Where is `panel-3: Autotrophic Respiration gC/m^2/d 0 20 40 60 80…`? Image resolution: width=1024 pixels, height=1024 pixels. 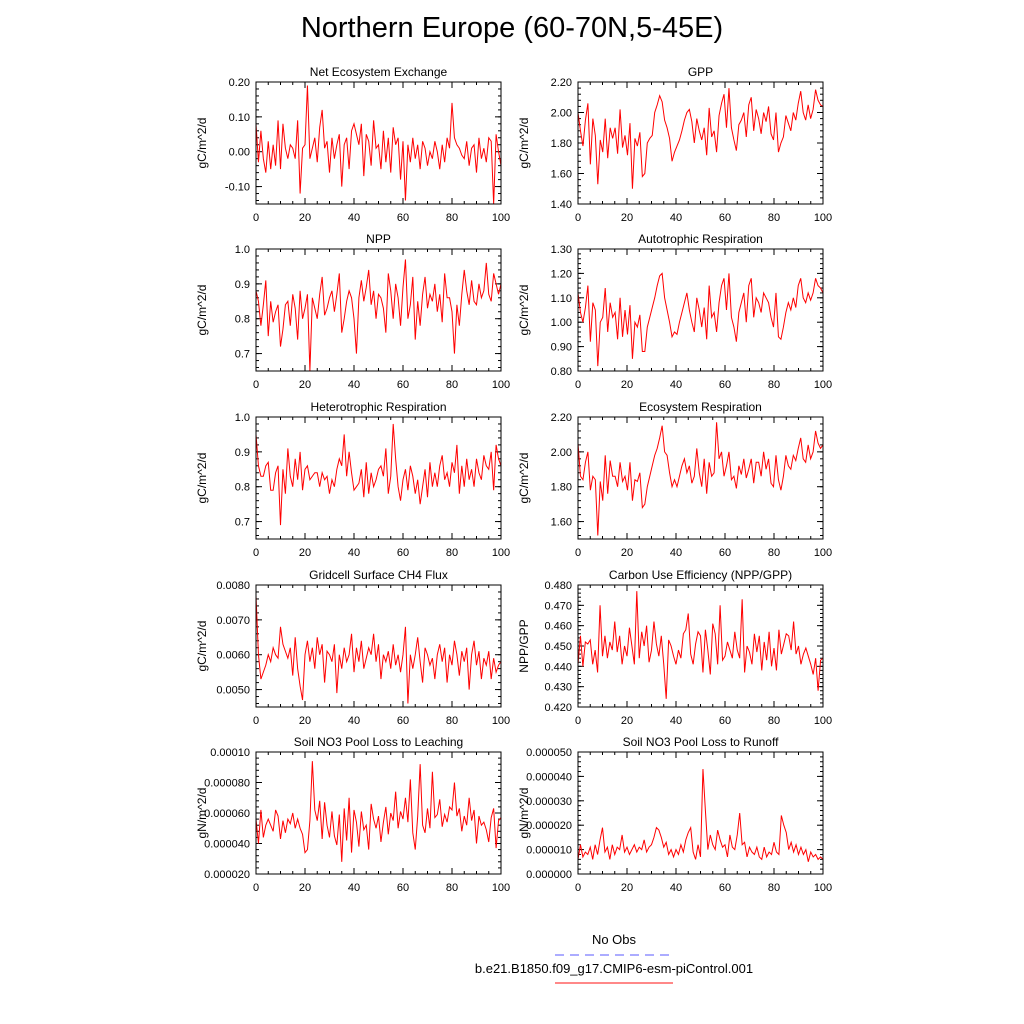 panel-3: Autotrophic Respiration gC/m^2/d 0 20 40 60 80… is located at coordinates (674, 311).